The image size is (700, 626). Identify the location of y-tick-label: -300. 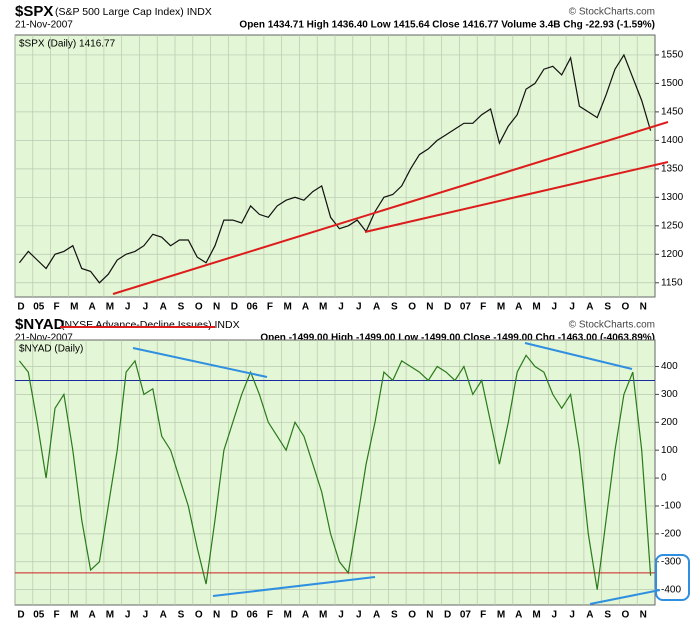
(671, 561).